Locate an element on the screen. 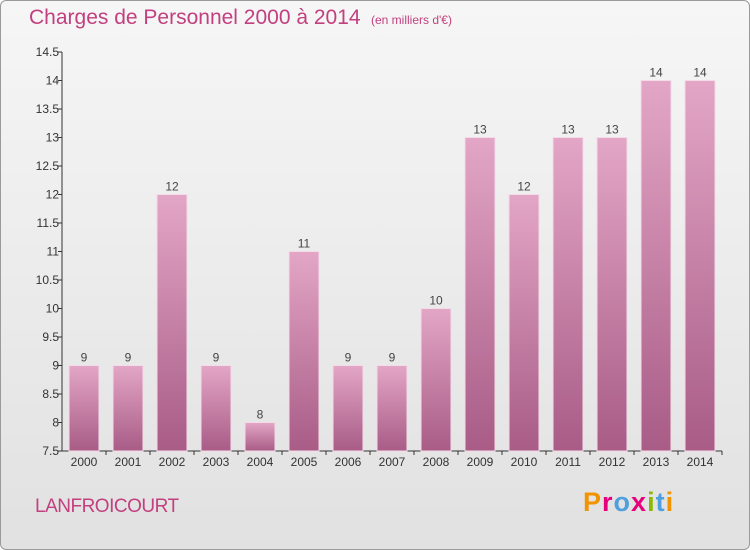 This screenshot has height=550, width=750. logo-letter: x is located at coordinates (639, 502).